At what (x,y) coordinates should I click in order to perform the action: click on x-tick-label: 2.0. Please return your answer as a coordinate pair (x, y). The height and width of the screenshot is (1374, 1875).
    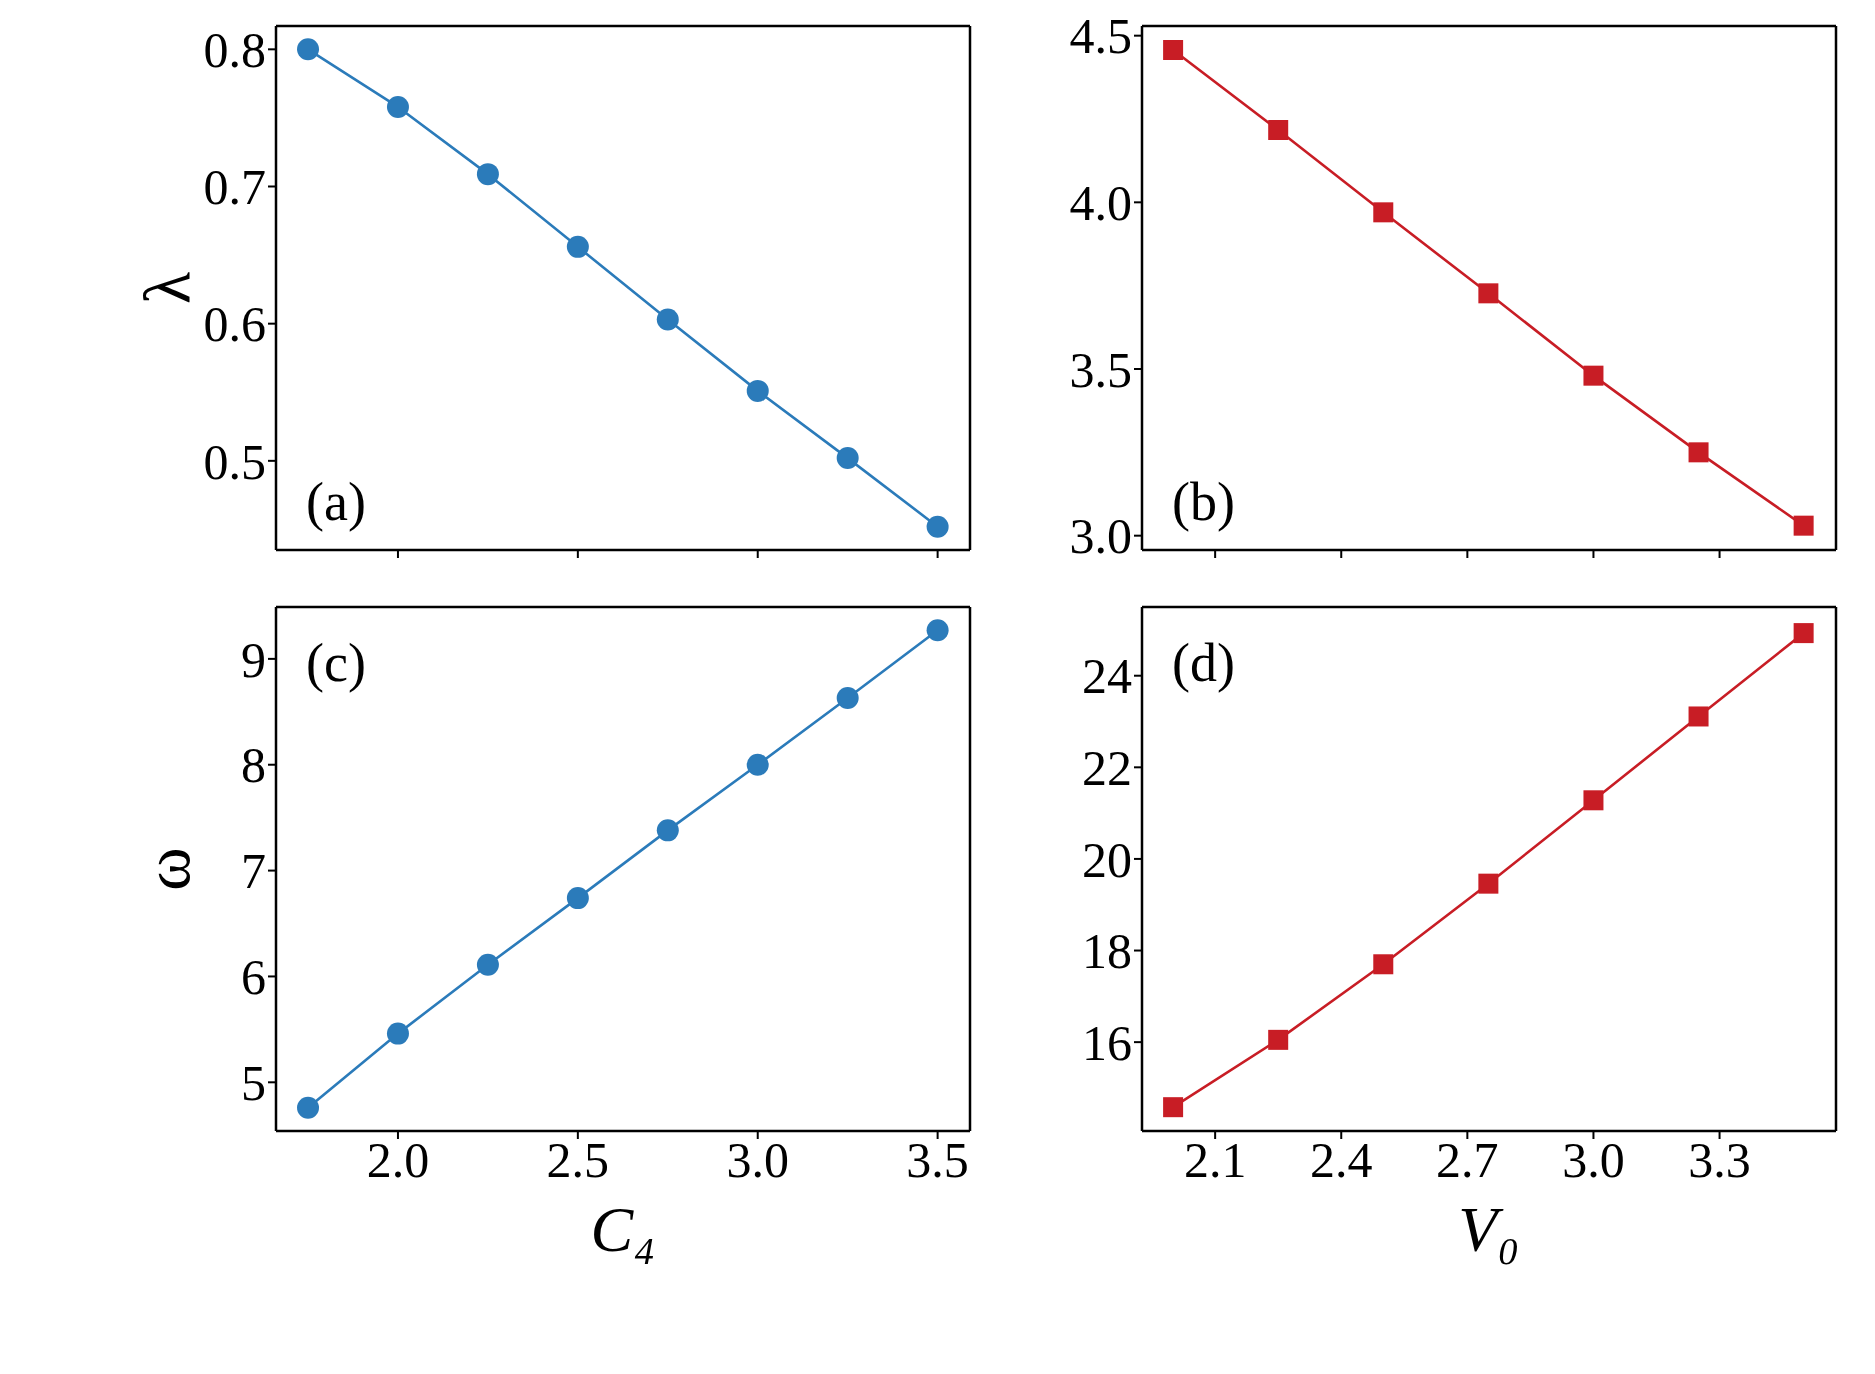
    Looking at the image, I should click on (398, 1159).